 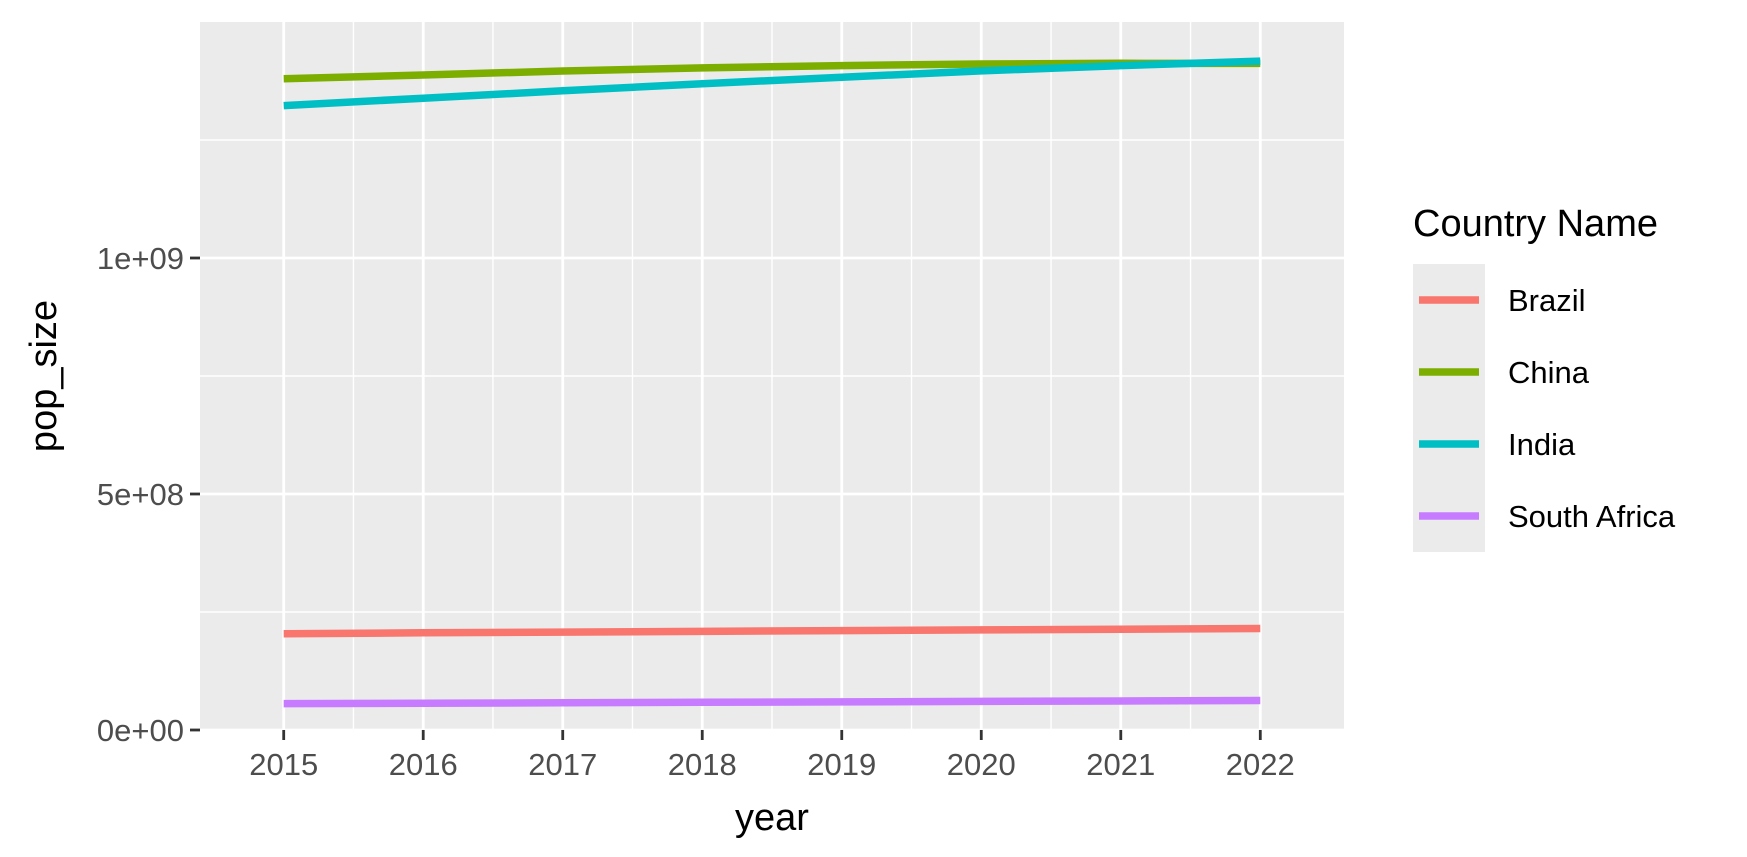 What do you see at coordinates (140, 494) in the screenshot?
I see `y-tick-label-1: 5e+08` at bounding box center [140, 494].